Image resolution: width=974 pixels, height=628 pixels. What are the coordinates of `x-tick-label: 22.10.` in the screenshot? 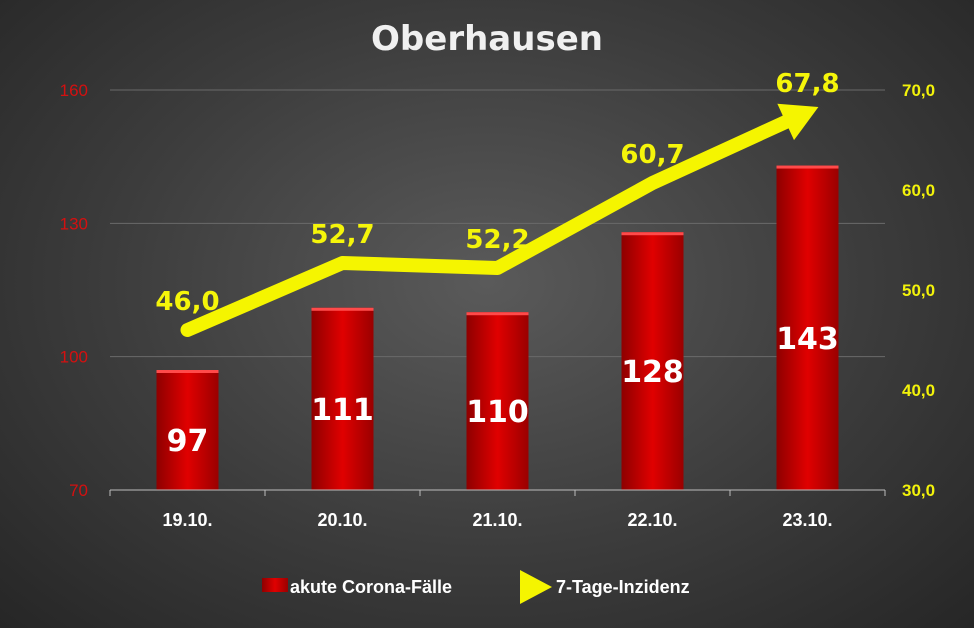 It's located at (652, 520).